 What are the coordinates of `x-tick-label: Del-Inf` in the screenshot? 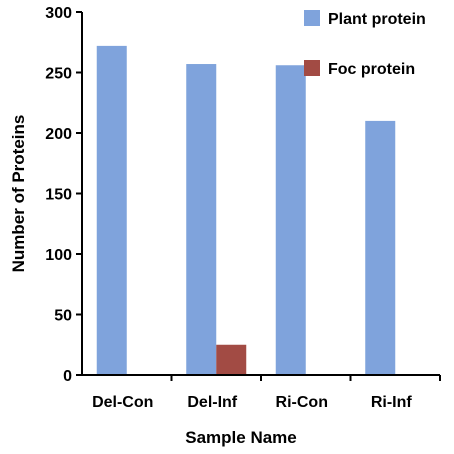 It's located at (212, 402).